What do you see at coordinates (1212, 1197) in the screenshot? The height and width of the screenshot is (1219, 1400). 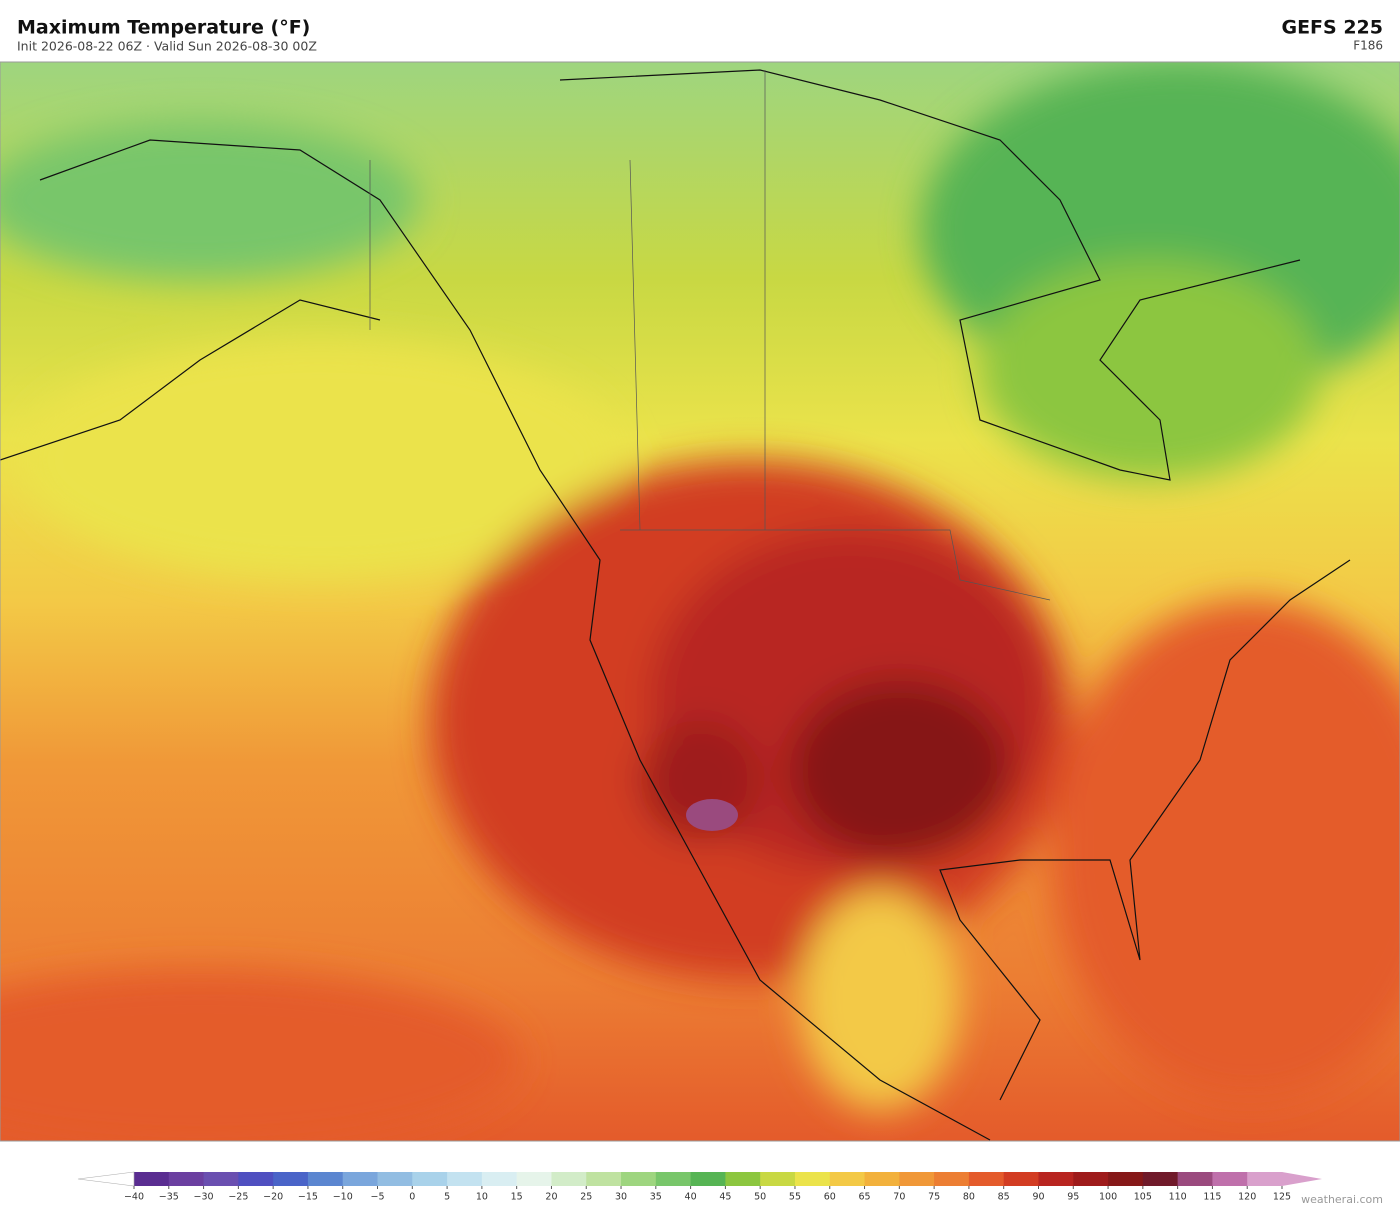 I see `colorbar-tick-label: 115` at bounding box center [1212, 1197].